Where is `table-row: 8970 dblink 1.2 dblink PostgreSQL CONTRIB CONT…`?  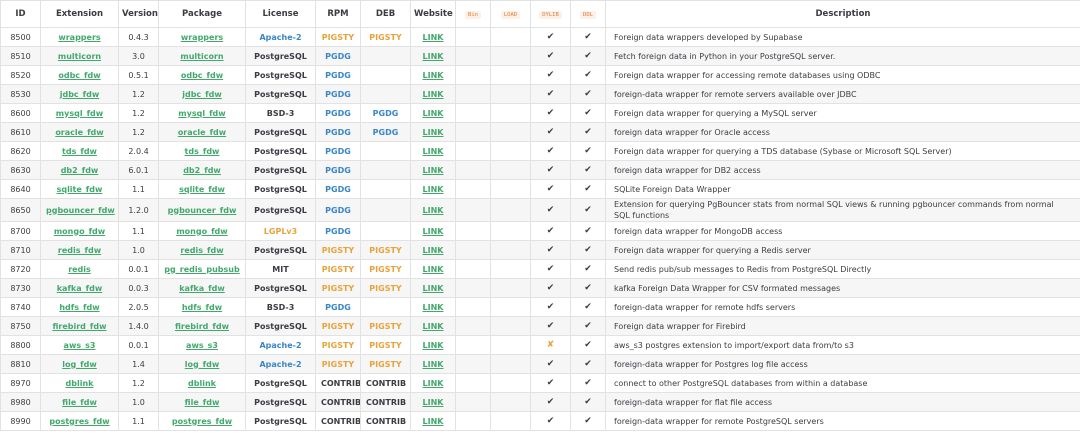 table-row: 8970 dblink 1.2 dblink PostgreSQL CONTRIB CONT… is located at coordinates (540, 383).